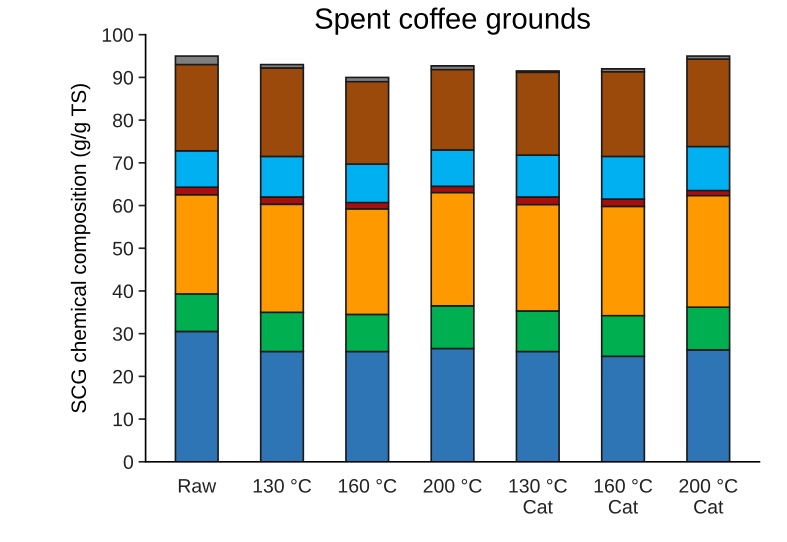 The image size is (787, 542). I want to click on y-tick-label: 60, so click(123, 205).